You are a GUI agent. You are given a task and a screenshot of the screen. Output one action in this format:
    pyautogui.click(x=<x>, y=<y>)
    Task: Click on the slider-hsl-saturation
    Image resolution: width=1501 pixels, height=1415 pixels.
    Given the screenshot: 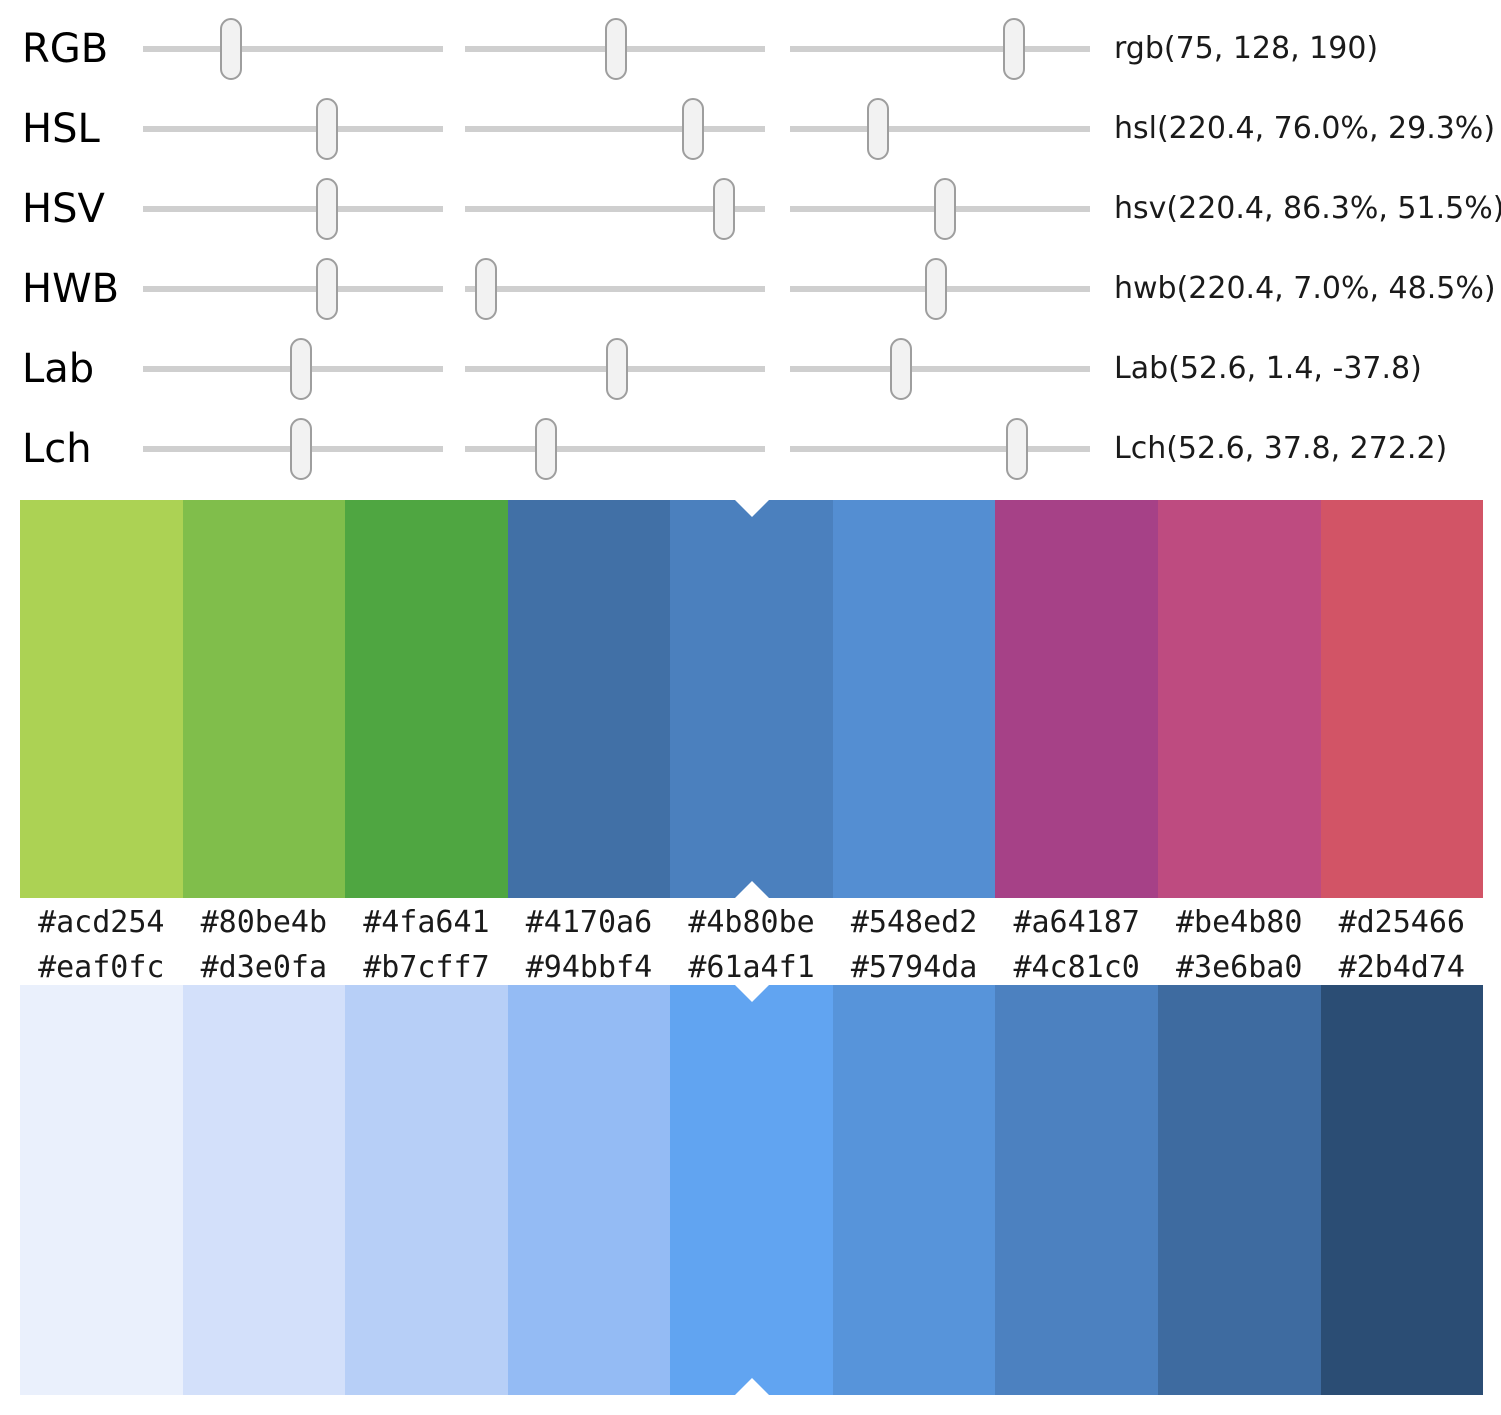 What is the action you would take?
    pyautogui.click(x=615, y=129)
    